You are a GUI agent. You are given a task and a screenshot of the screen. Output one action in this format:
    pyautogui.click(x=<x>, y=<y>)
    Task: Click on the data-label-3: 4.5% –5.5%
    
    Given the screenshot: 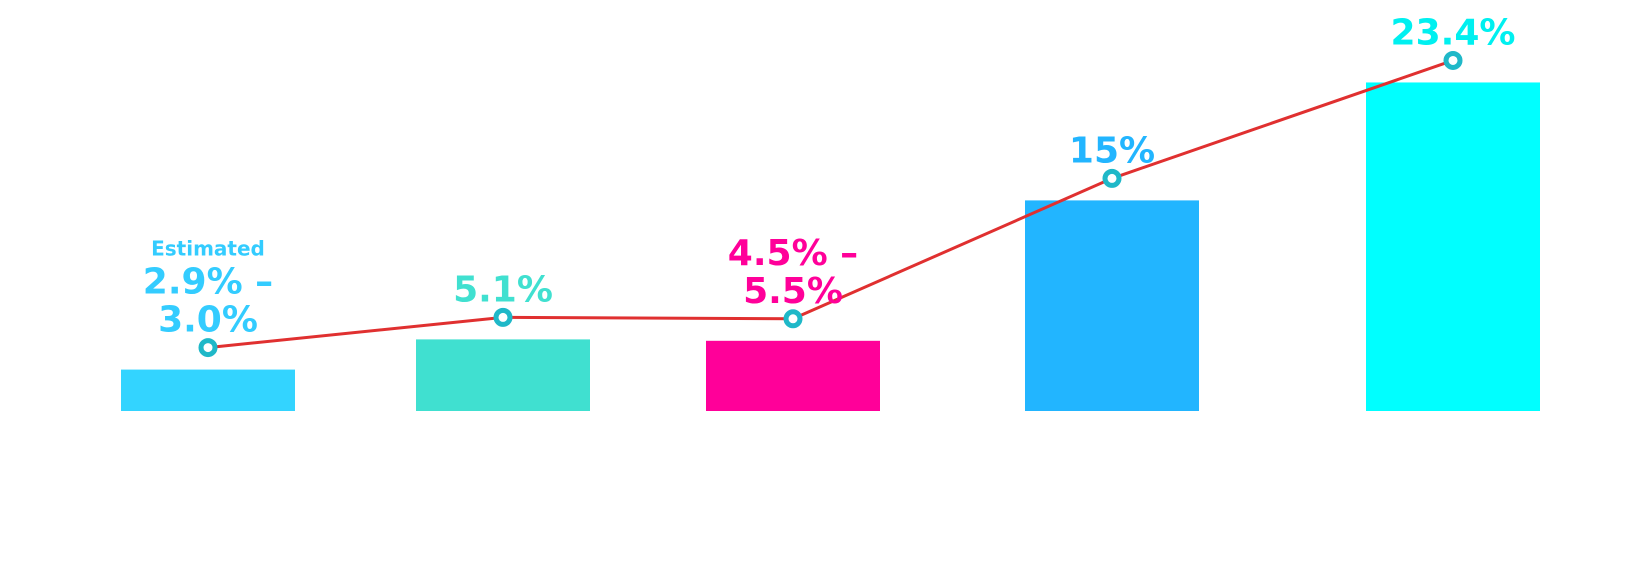 What is the action you would take?
    pyautogui.click(x=793, y=272)
    